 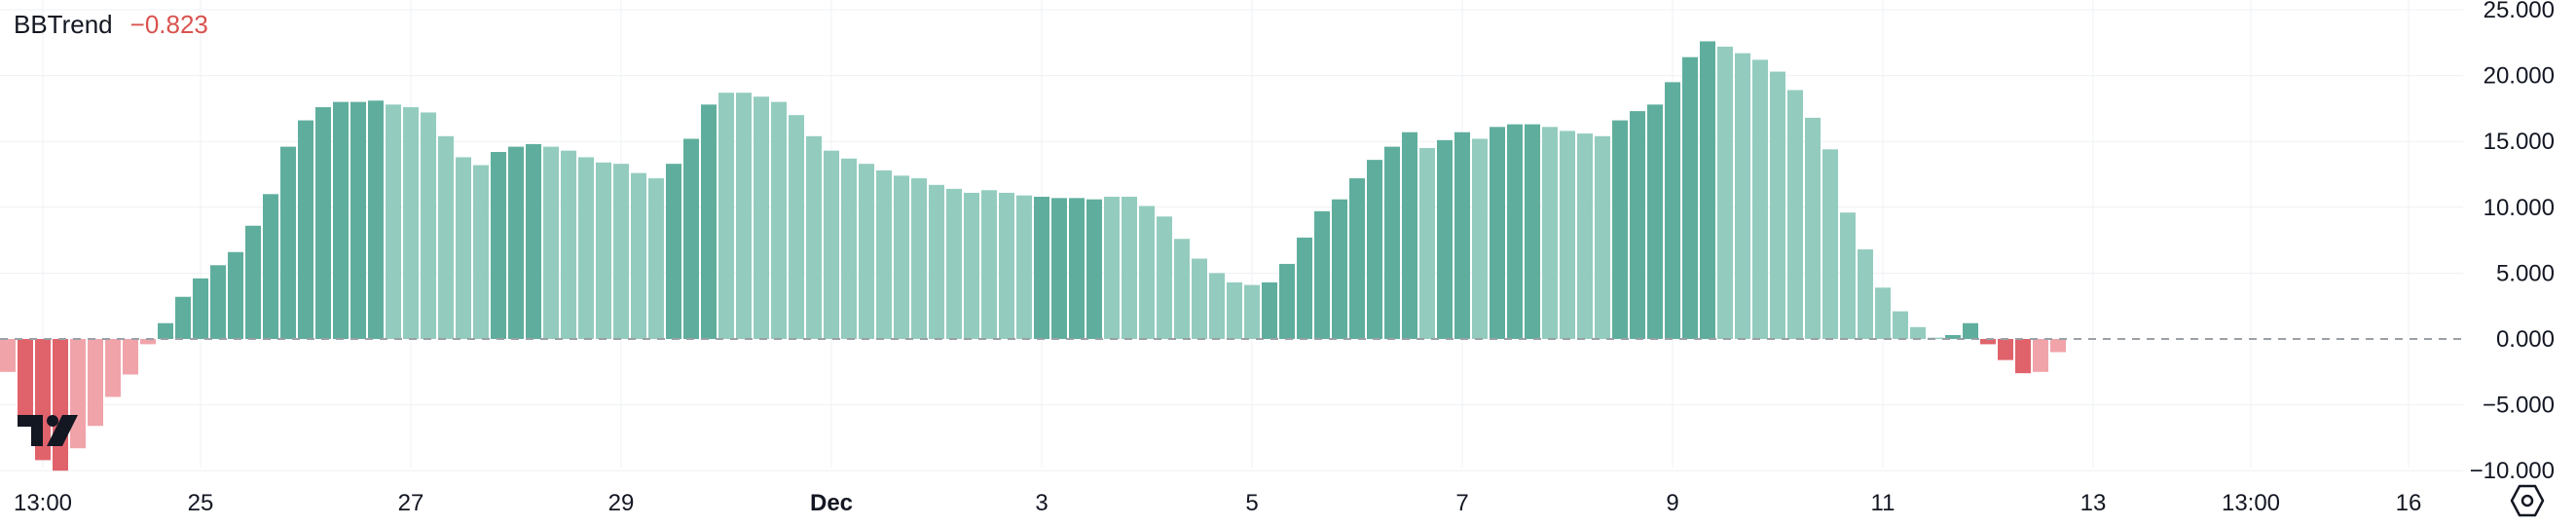 What do you see at coordinates (621, 503) in the screenshot?
I see `x-tick-label: 29` at bounding box center [621, 503].